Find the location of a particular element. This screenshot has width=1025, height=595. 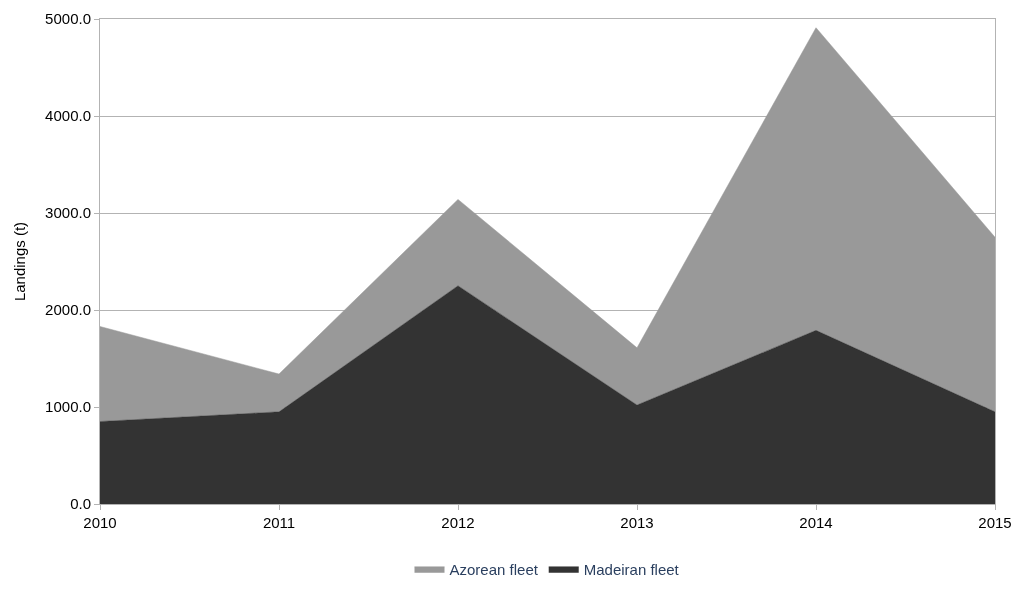

legend-label: Azorean fleet is located at coordinates (494, 569).